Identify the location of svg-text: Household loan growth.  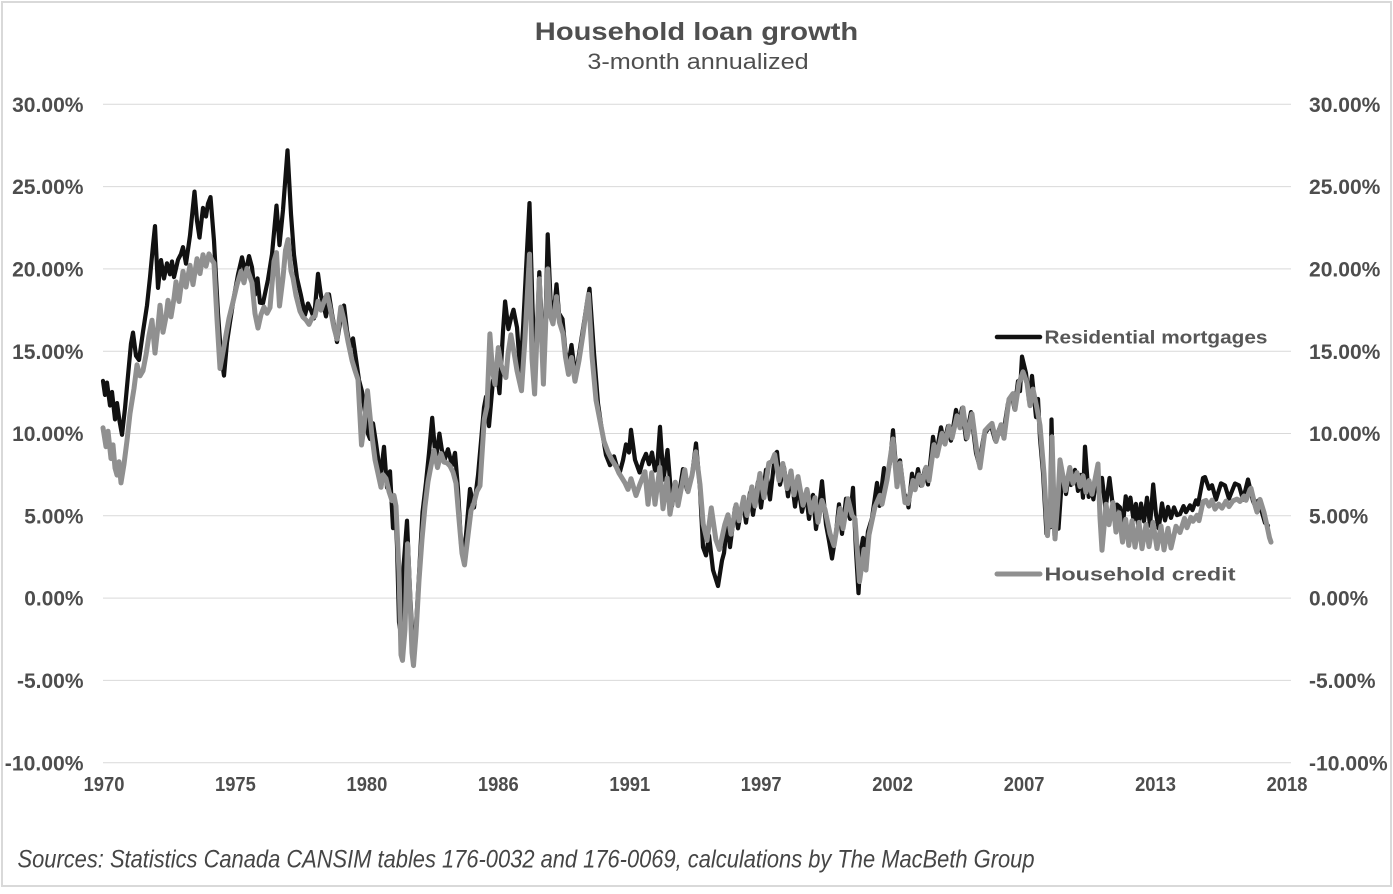
(696, 32).